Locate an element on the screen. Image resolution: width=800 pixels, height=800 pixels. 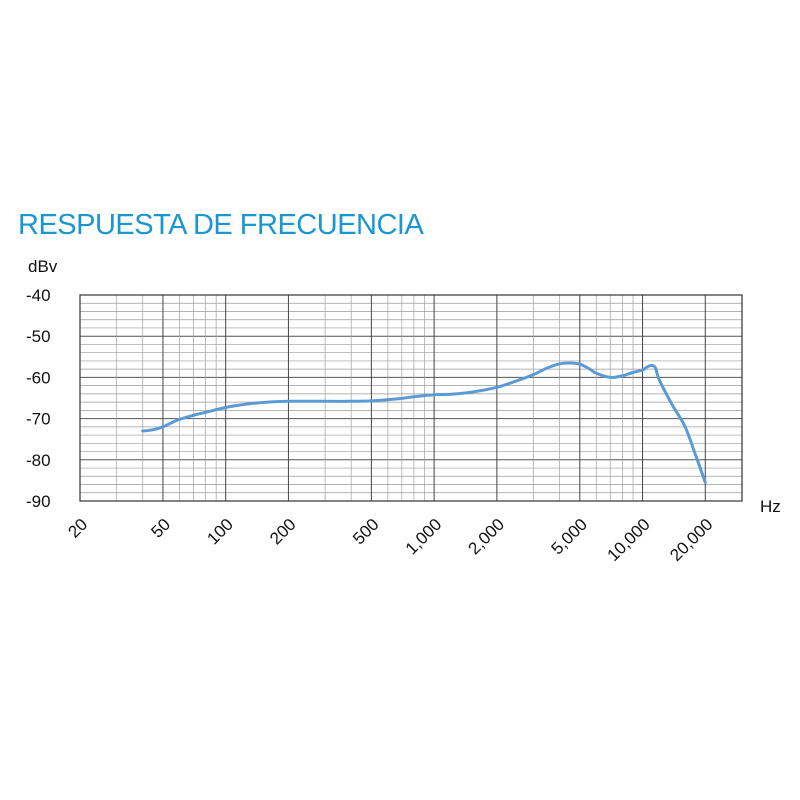
y-tick-label: -90 is located at coordinates (38, 501).